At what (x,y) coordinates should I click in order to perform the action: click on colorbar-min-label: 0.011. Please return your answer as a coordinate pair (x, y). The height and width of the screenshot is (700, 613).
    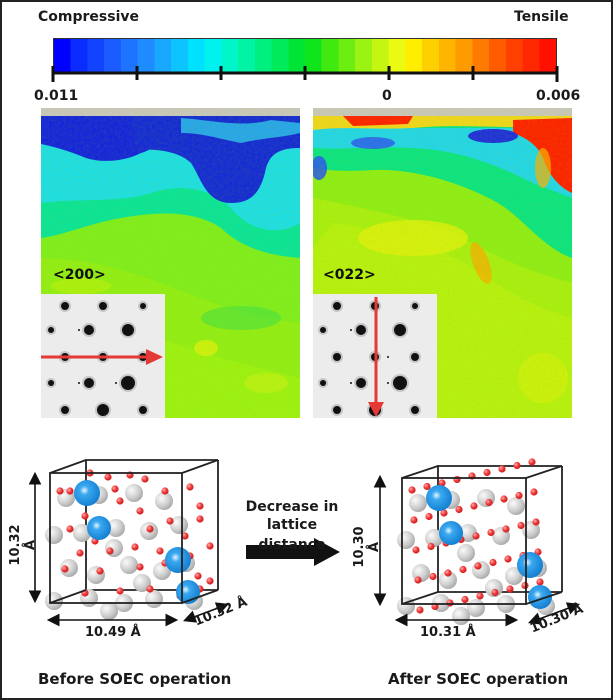
    Looking at the image, I should click on (56, 96).